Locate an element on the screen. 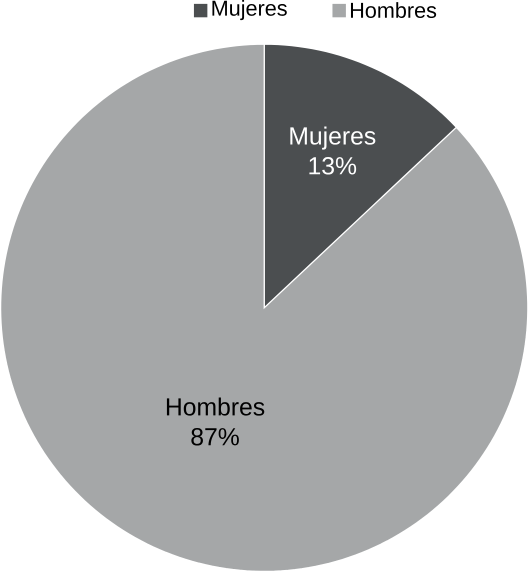 This screenshot has height=572, width=528. data-label: 13% is located at coordinates (332, 166).